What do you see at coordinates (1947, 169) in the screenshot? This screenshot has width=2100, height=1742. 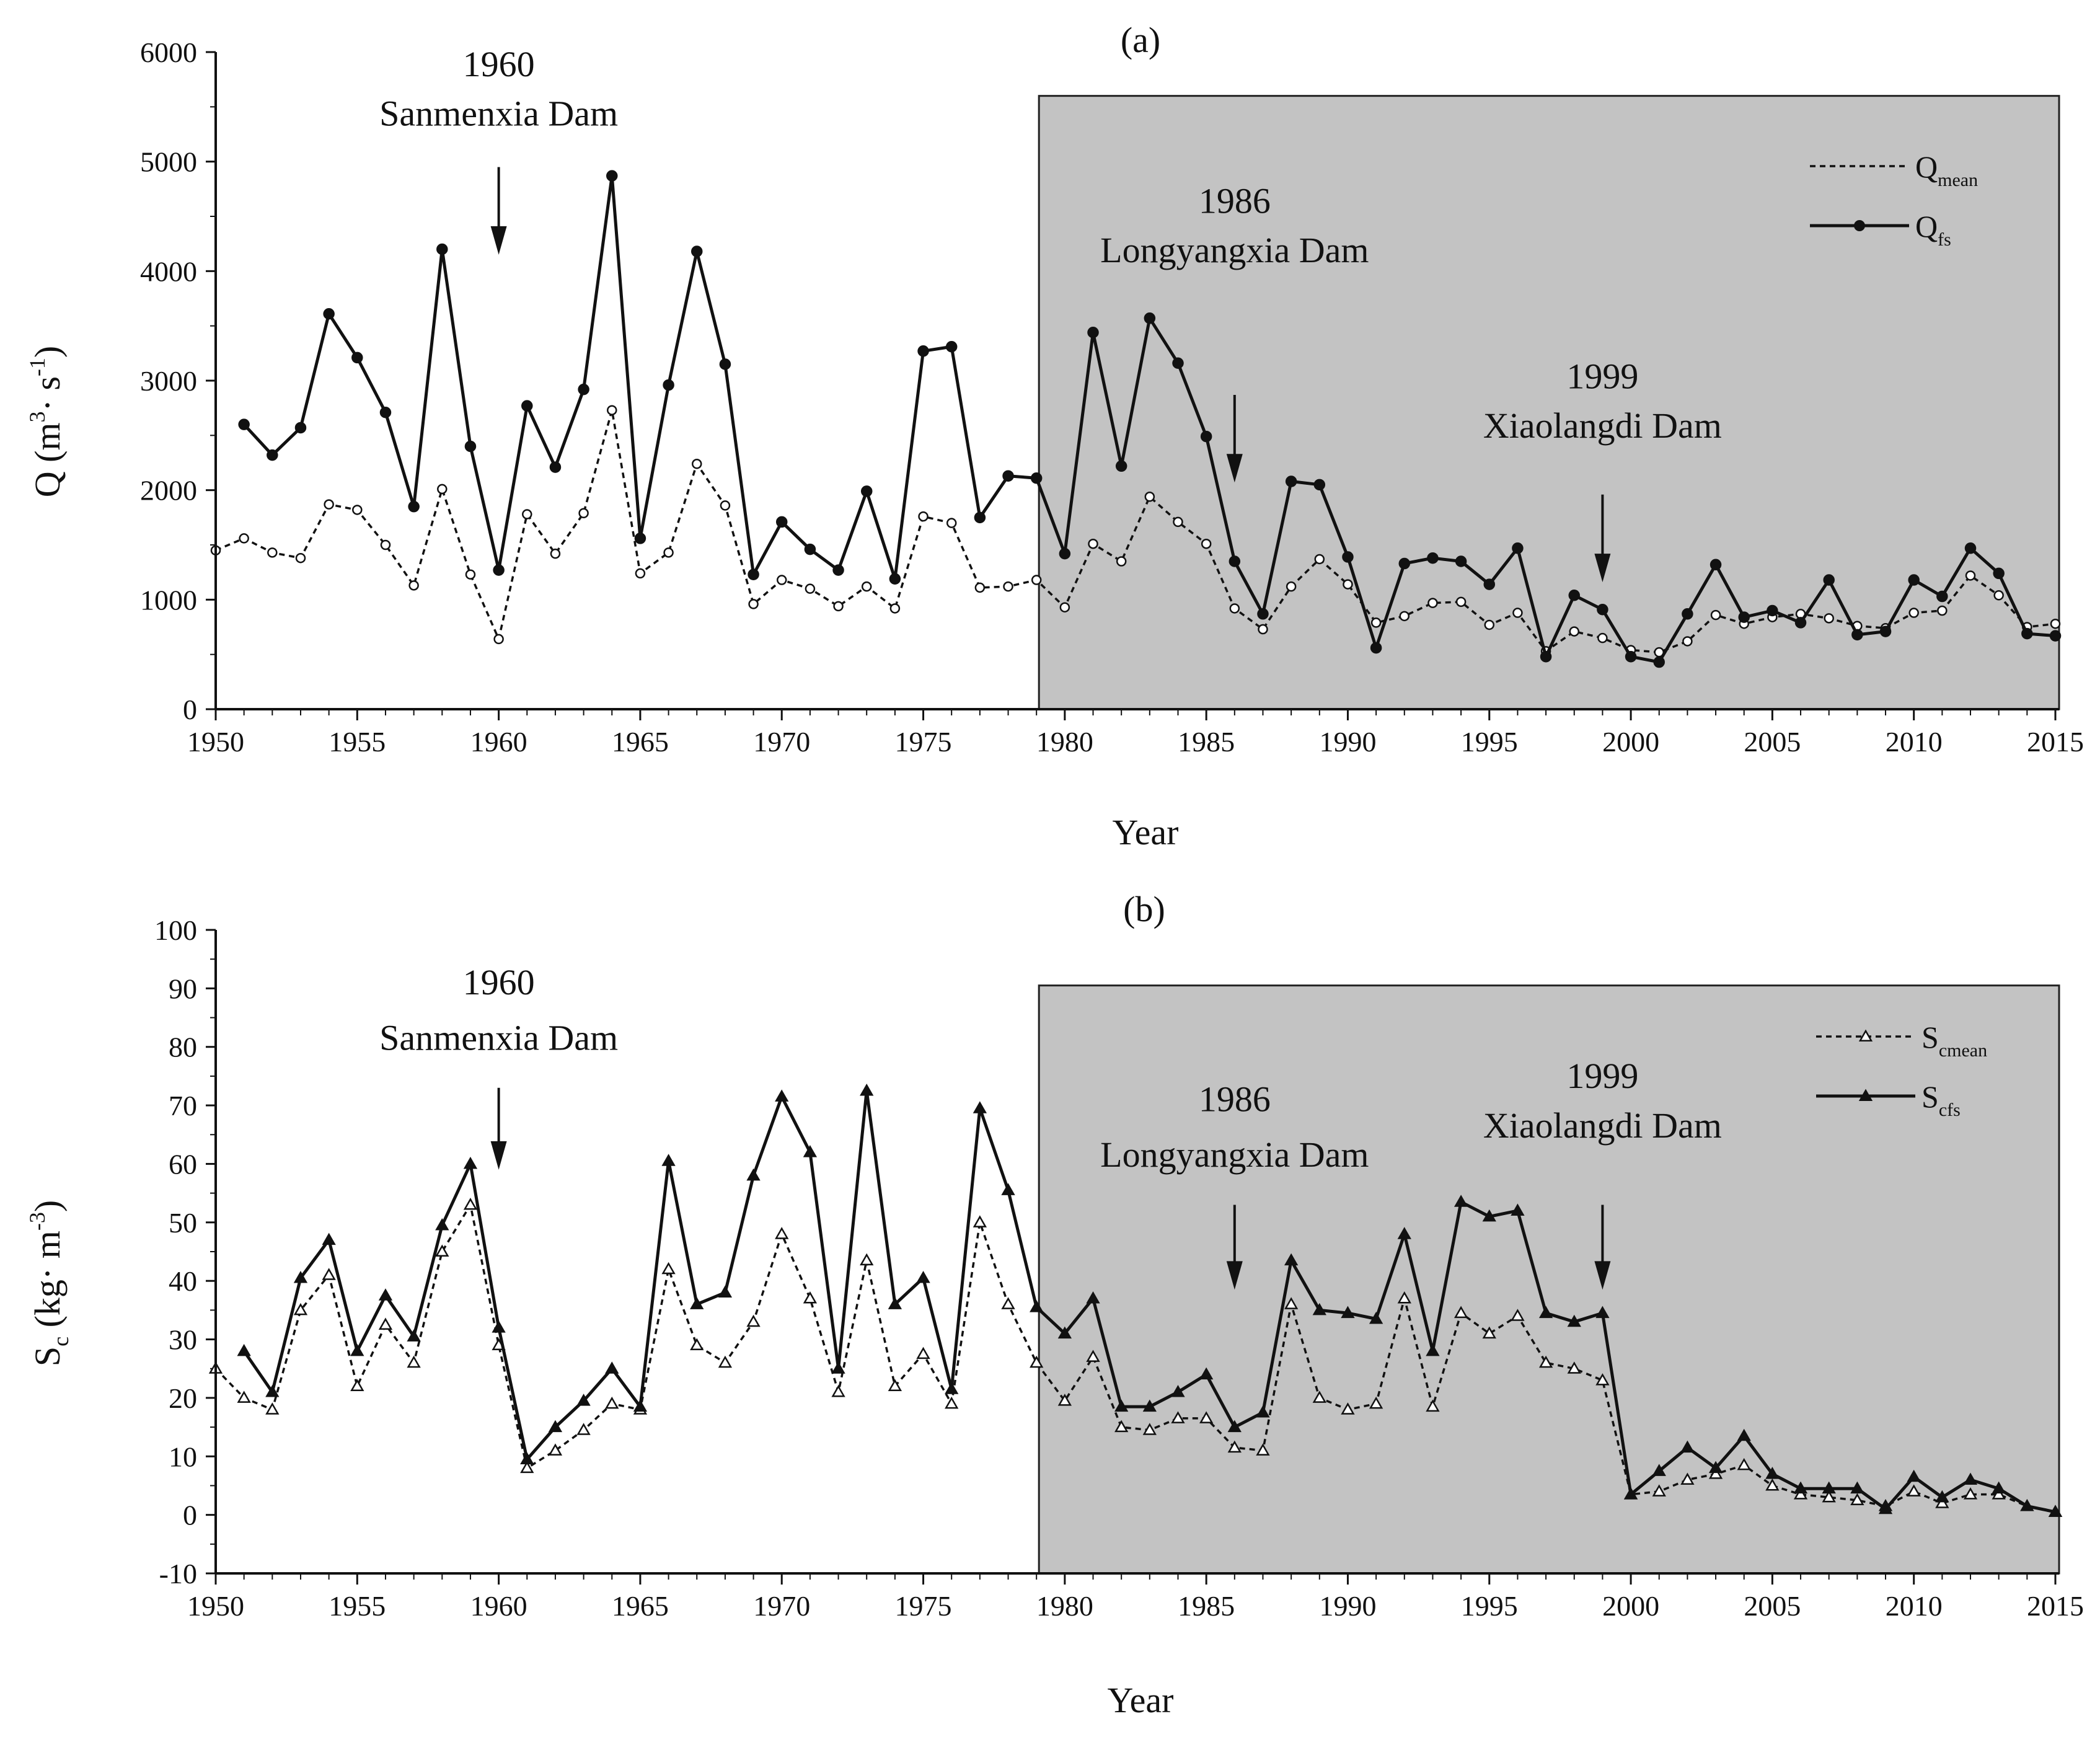 I see `legend-label: Qmean` at bounding box center [1947, 169].